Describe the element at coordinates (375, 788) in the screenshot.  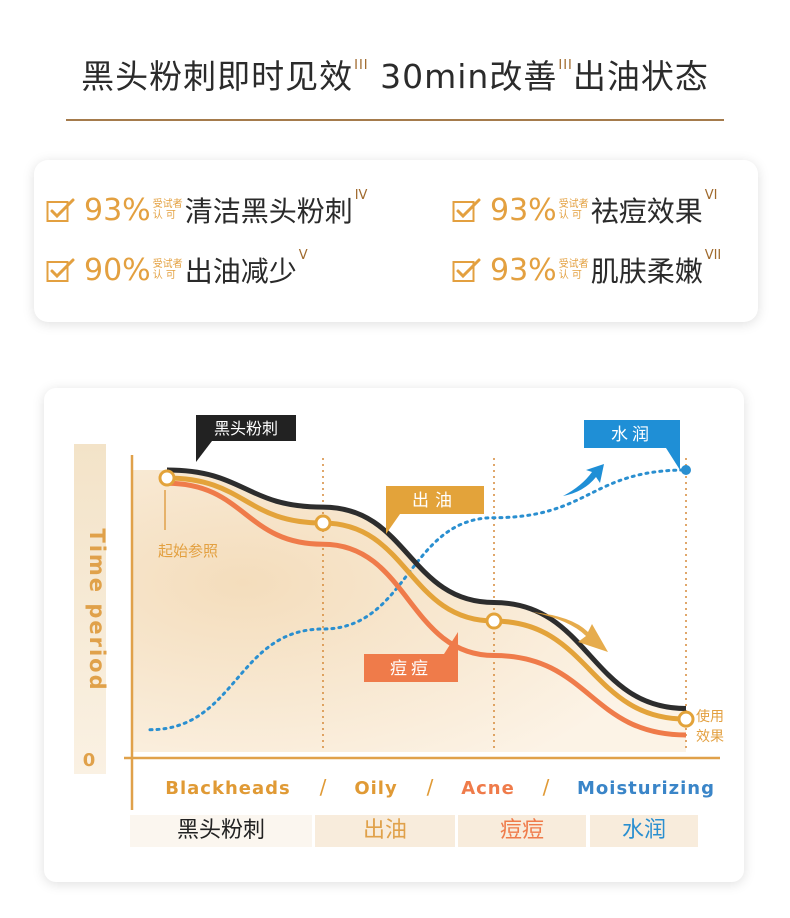
I see `x-label-oily: Oily` at that location.